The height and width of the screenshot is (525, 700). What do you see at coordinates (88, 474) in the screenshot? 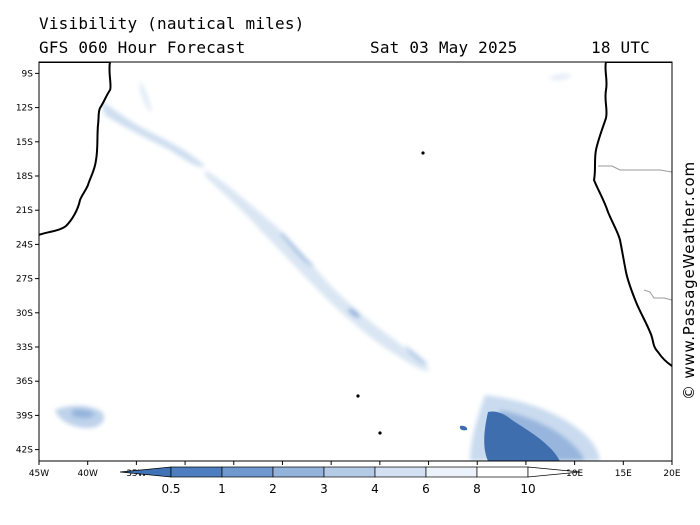
I see `lon-tick-label: 40W` at bounding box center [88, 474].